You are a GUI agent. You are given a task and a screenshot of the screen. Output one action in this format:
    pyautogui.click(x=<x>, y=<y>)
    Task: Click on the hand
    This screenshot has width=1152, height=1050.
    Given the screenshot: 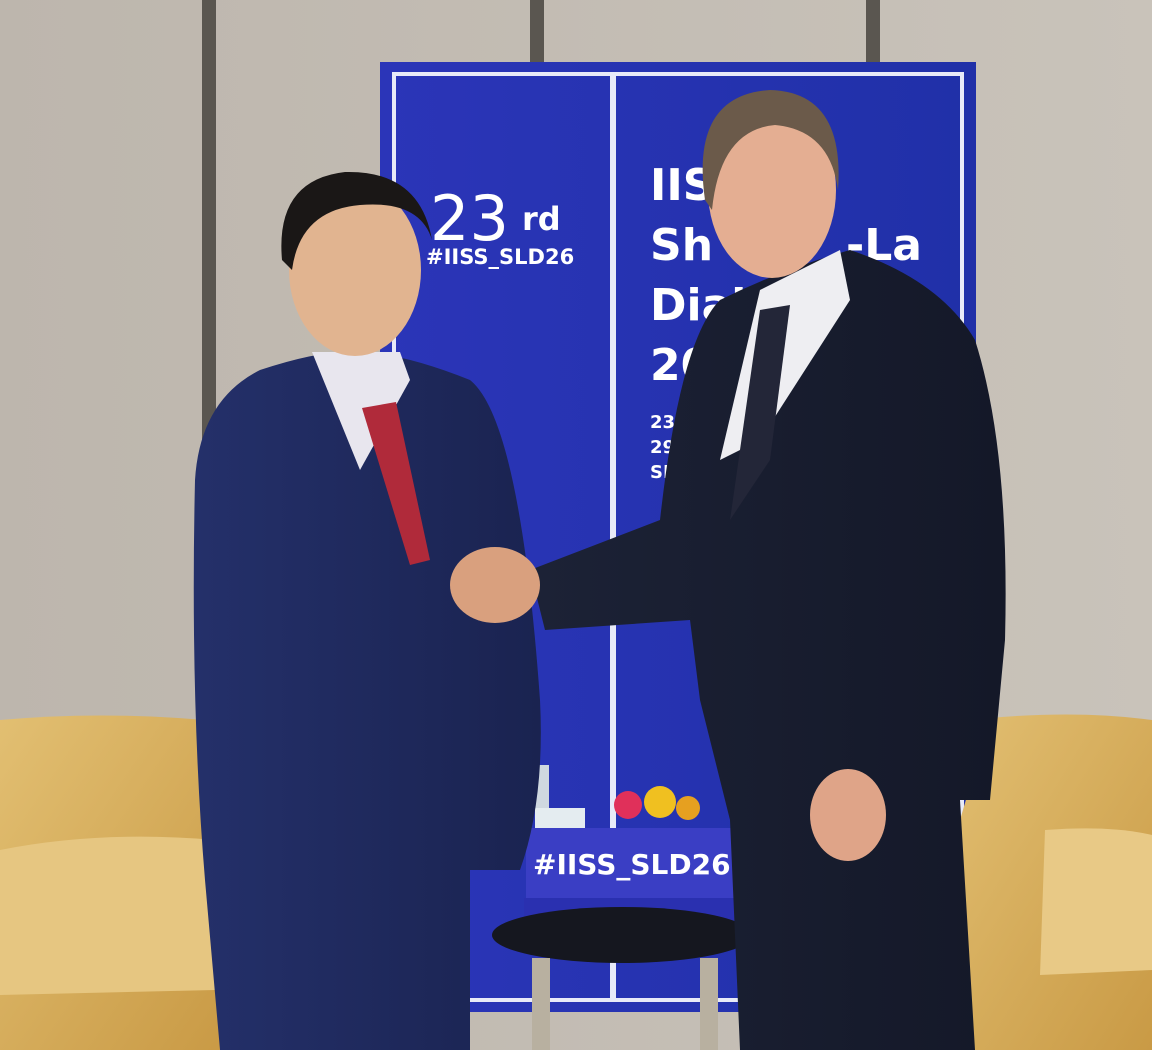 What is the action you would take?
    pyautogui.click(x=848, y=815)
    